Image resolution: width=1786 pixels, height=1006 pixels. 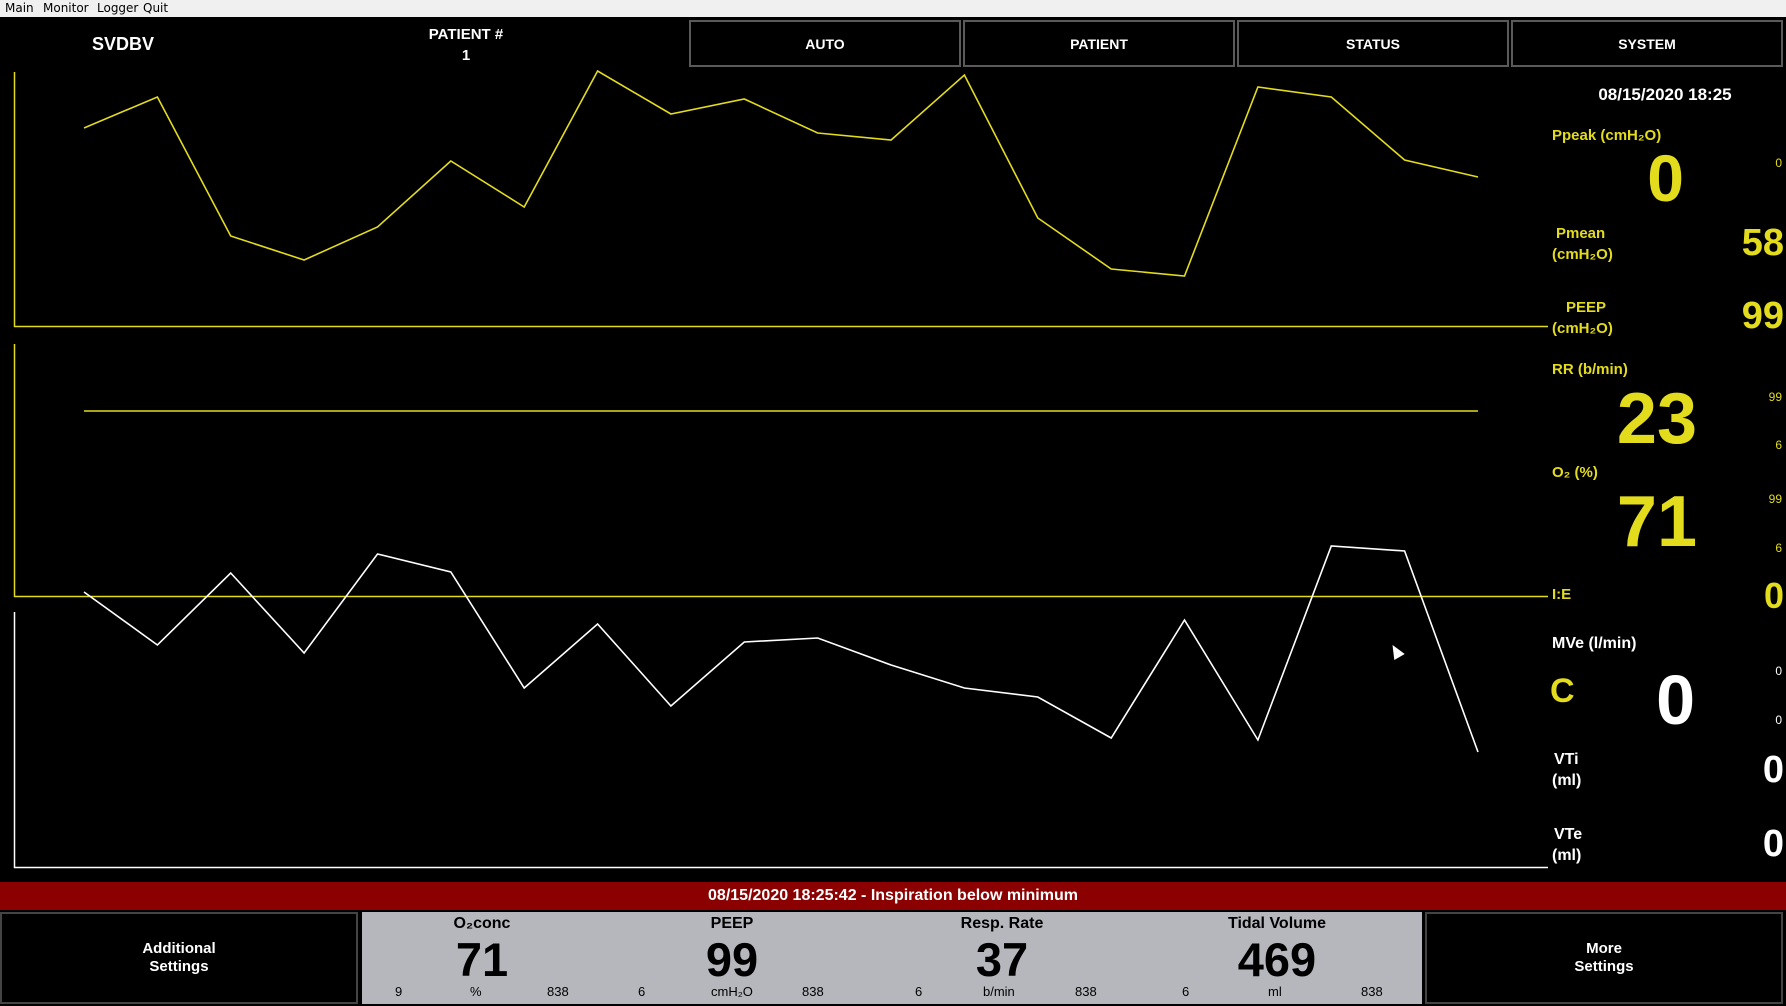 What do you see at coordinates (1762, 243) in the screenshot?
I see `pmean-value: 58` at bounding box center [1762, 243].